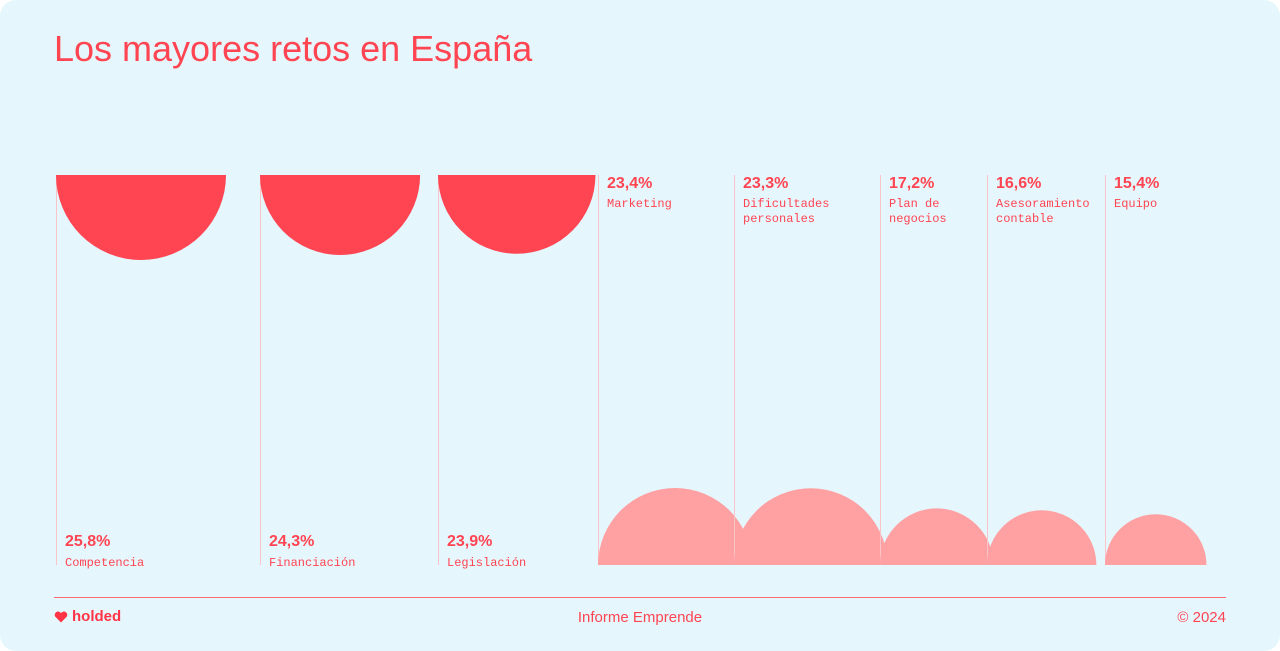  Describe the element at coordinates (1043, 204) in the screenshot. I see `category-label: Asesoramiento` at that location.